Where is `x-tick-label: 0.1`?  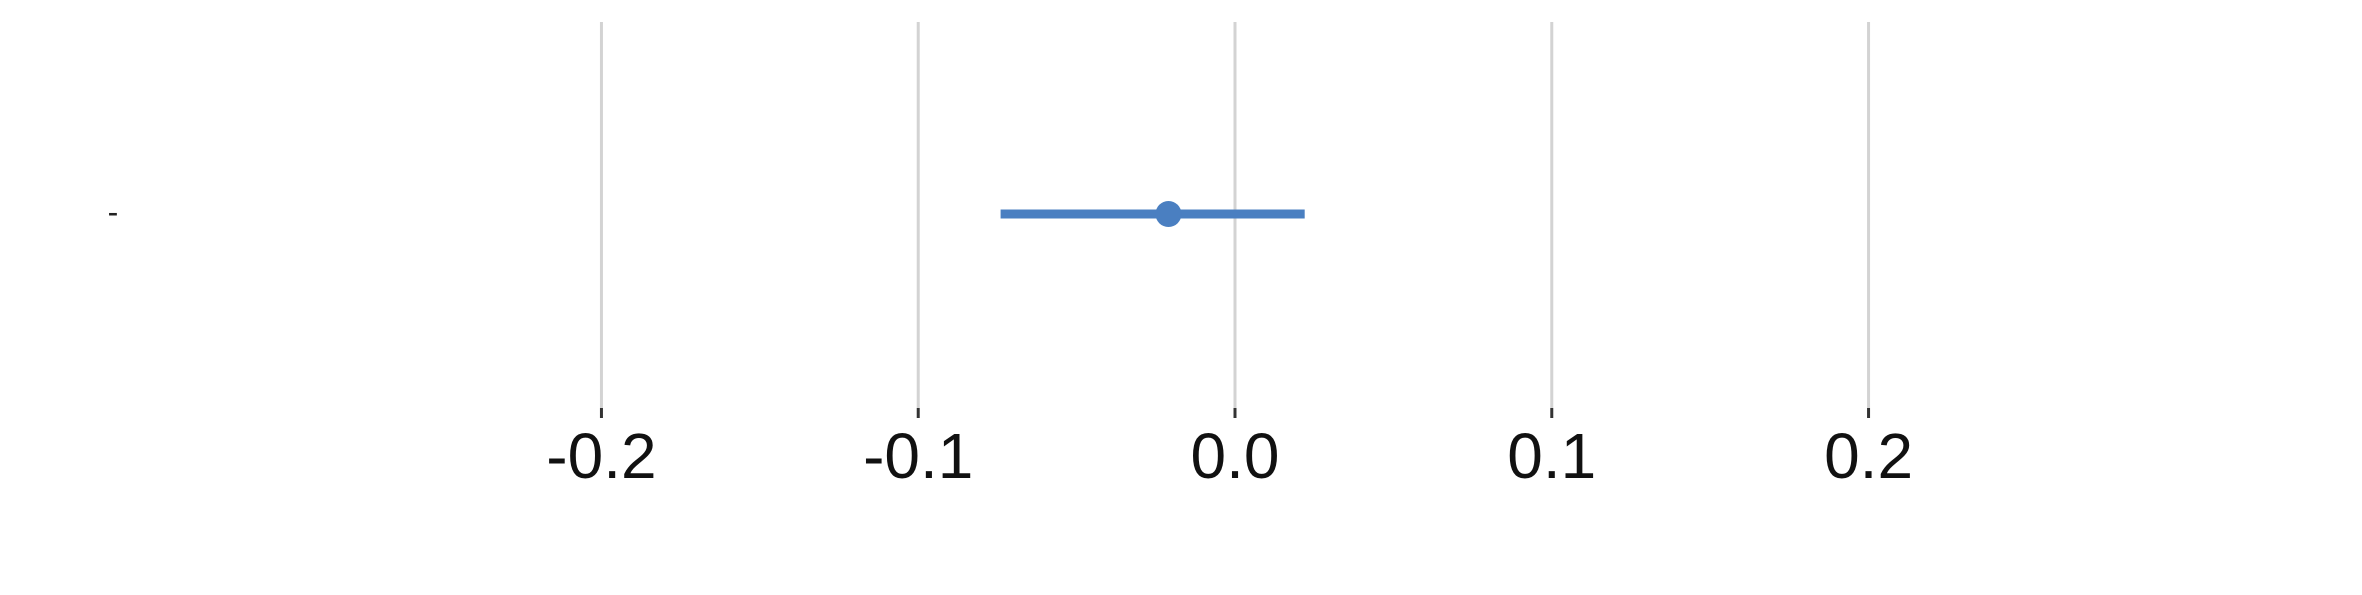 x-tick-label: 0.1 is located at coordinates (1551, 456).